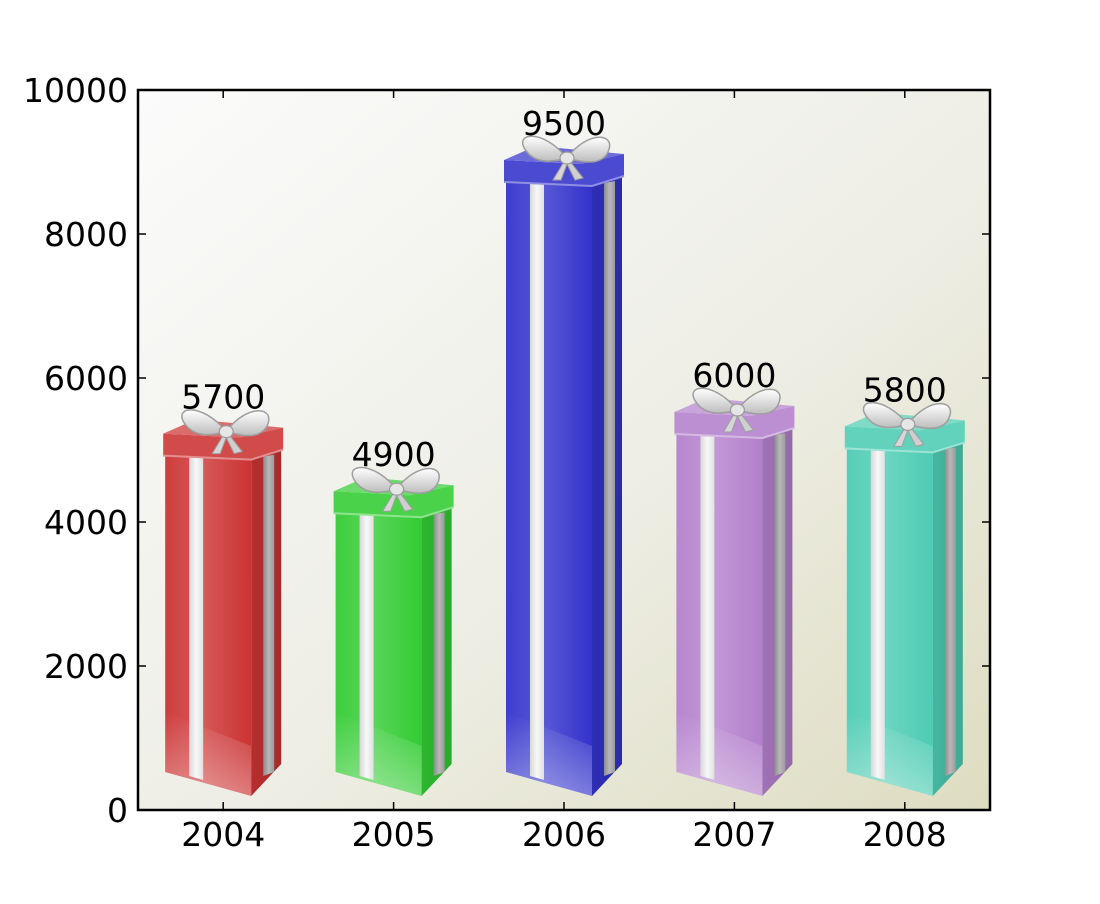 The width and height of the screenshot is (1100, 904). What do you see at coordinates (564, 834) in the screenshot?
I see `x-tick-label-2006: 2006` at bounding box center [564, 834].